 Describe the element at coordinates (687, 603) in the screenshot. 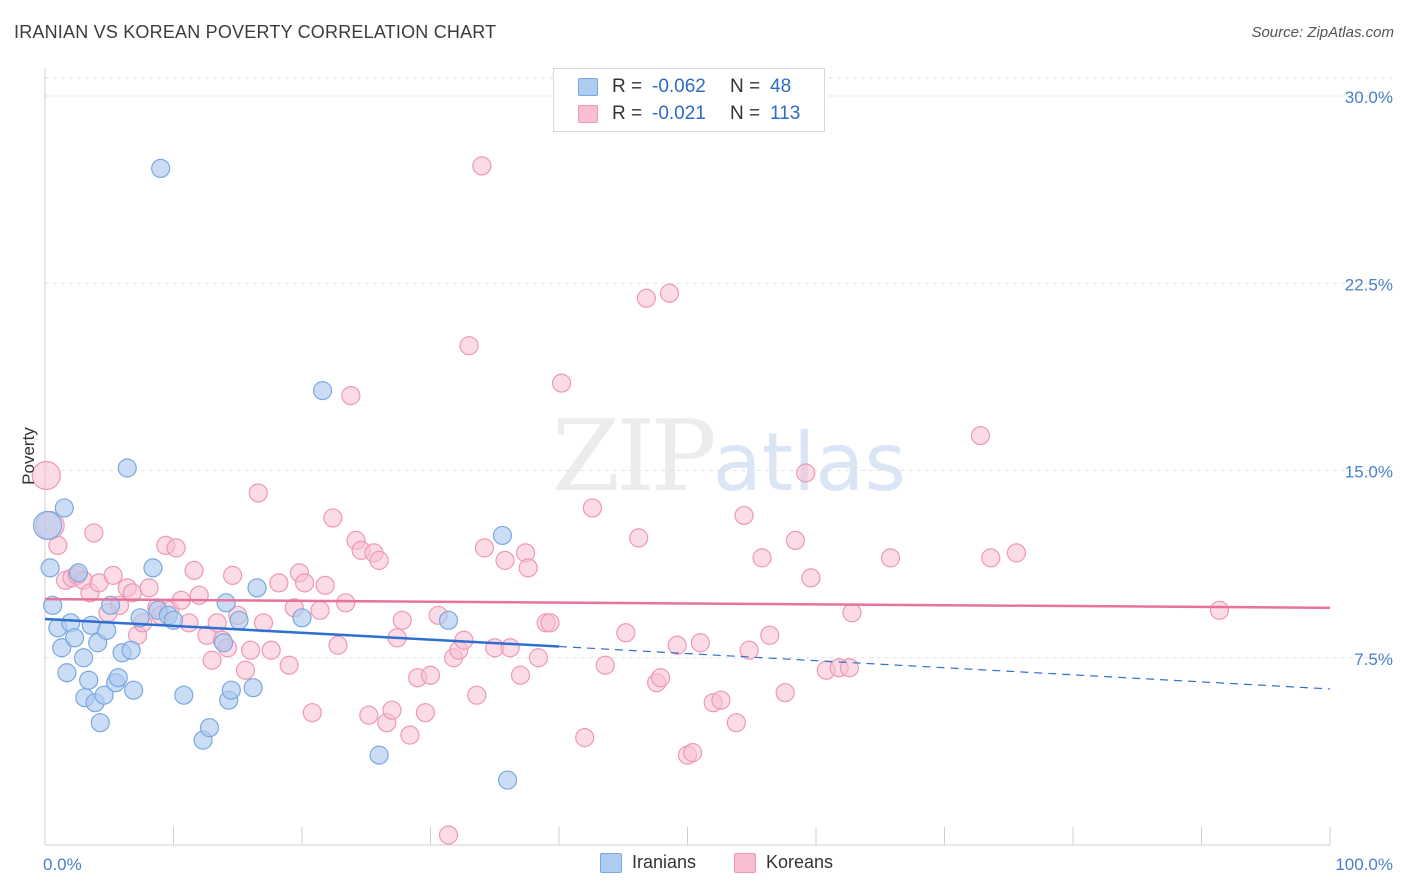

I see `koreans-trend-line` at that location.